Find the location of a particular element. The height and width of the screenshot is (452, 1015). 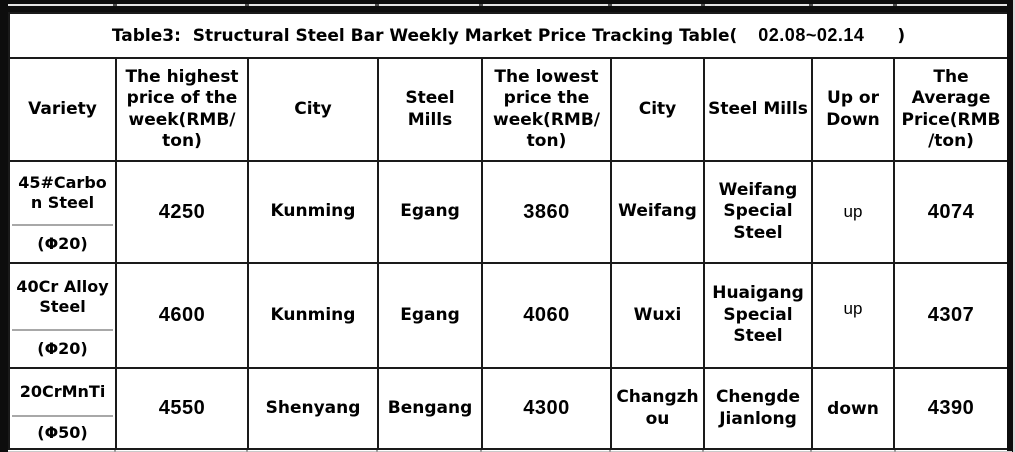

top-frame-bar is located at coordinates (507, 6).